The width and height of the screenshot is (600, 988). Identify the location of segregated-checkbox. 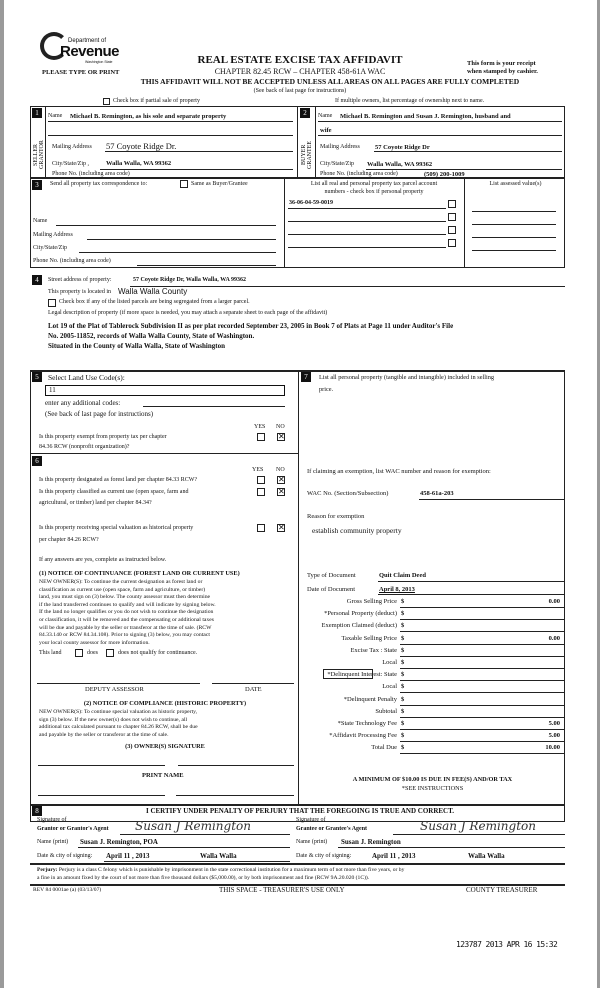
(52, 303).